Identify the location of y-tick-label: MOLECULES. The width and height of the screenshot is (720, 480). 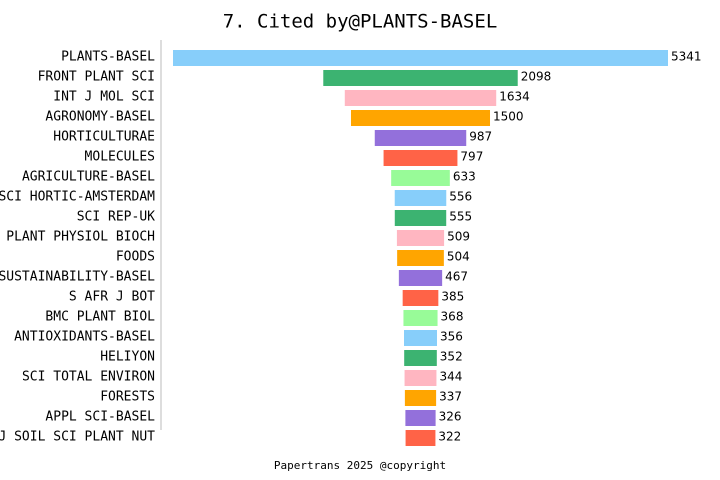
(120, 157).